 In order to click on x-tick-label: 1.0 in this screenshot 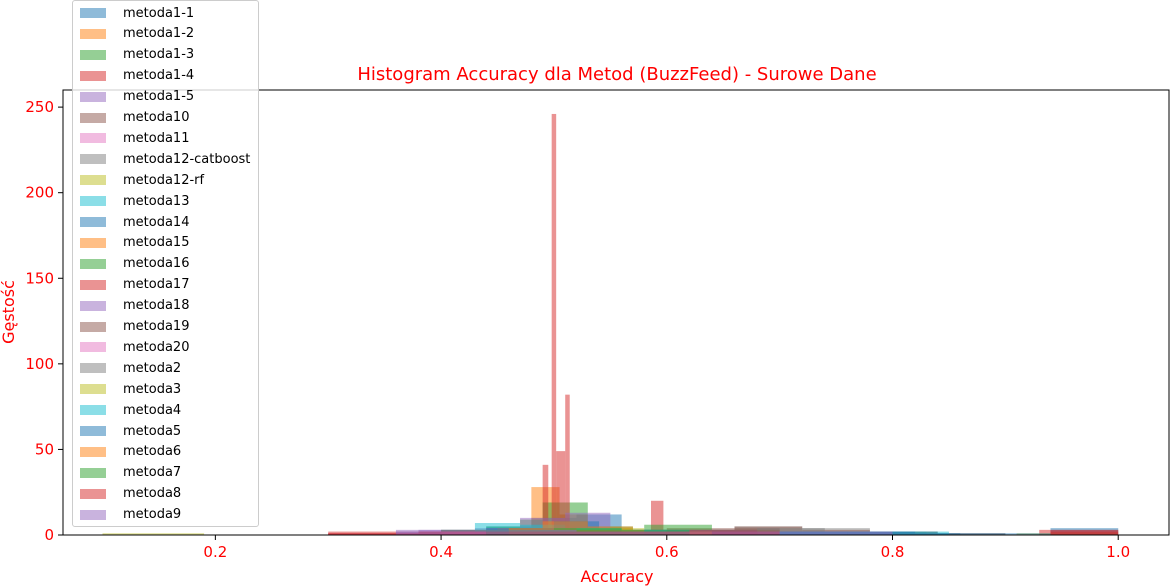, I will do `click(1118, 552)`.